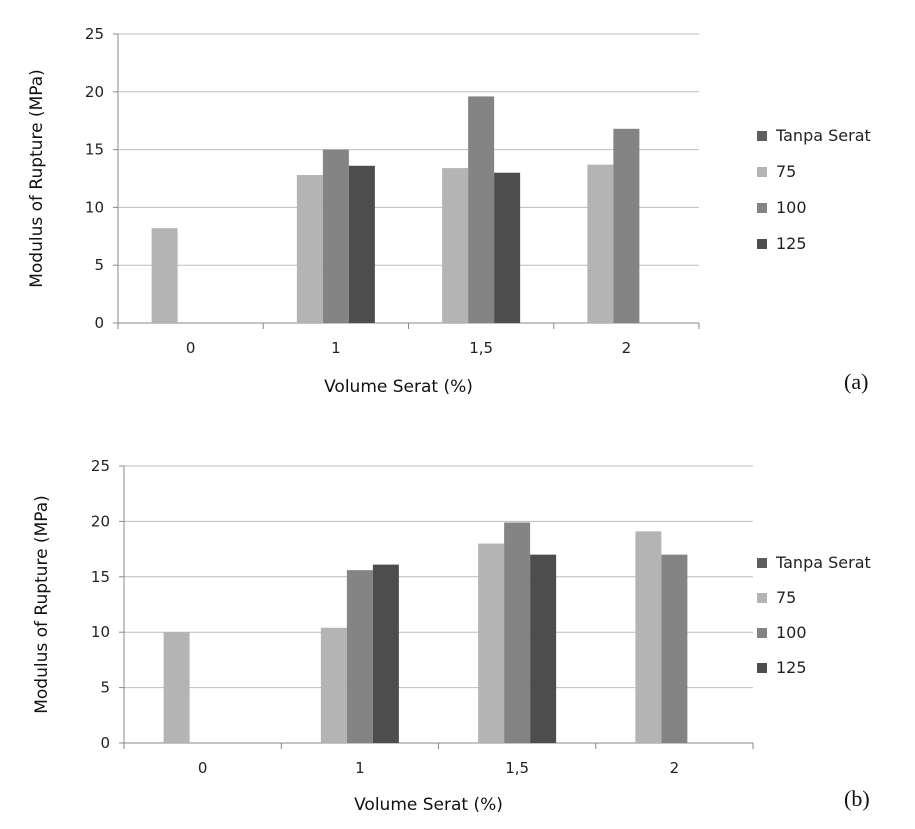 The height and width of the screenshot is (829, 915). What do you see at coordinates (857, 798) in the screenshot?
I see `panel-label: (b)` at bounding box center [857, 798].